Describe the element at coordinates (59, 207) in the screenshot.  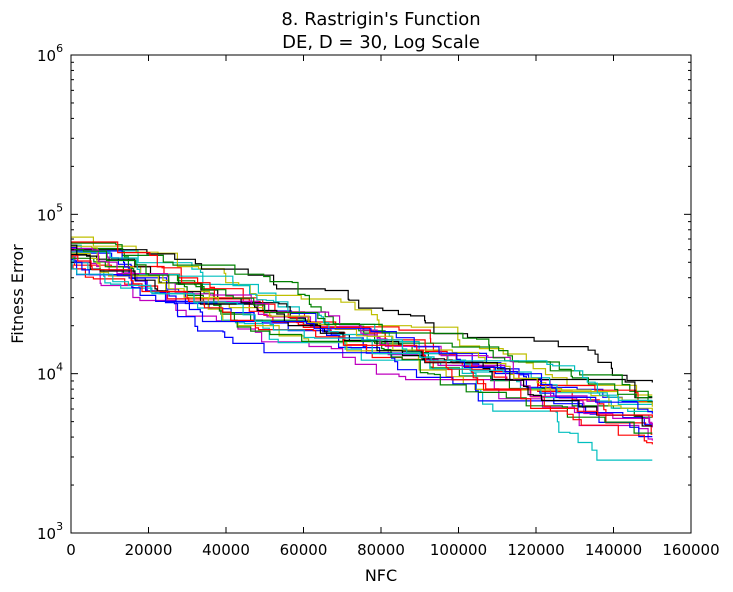
I see `y-tick-exponent: 5` at that location.